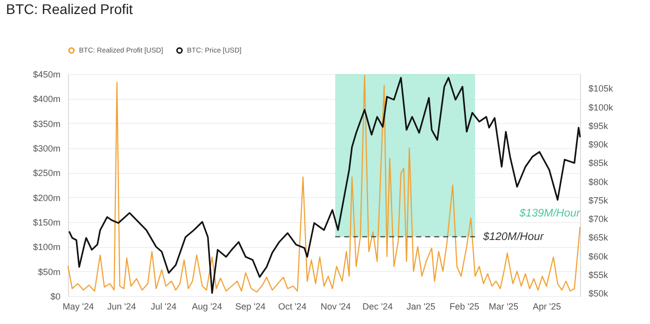  What do you see at coordinates (598, 237) in the screenshot?
I see `y2-tick-label: $65k` at bounding box center [598, 237].